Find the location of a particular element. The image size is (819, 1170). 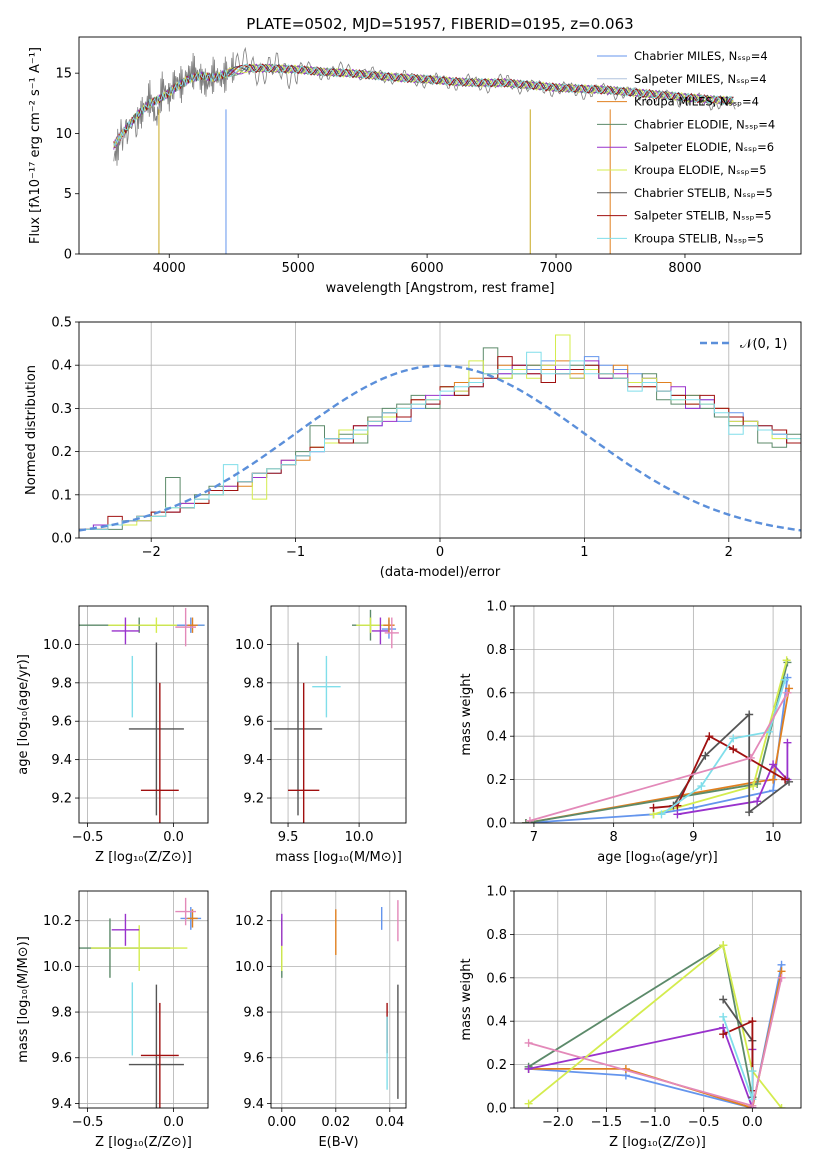

x-tick-label: 10 is located at coordinates (773, 837).